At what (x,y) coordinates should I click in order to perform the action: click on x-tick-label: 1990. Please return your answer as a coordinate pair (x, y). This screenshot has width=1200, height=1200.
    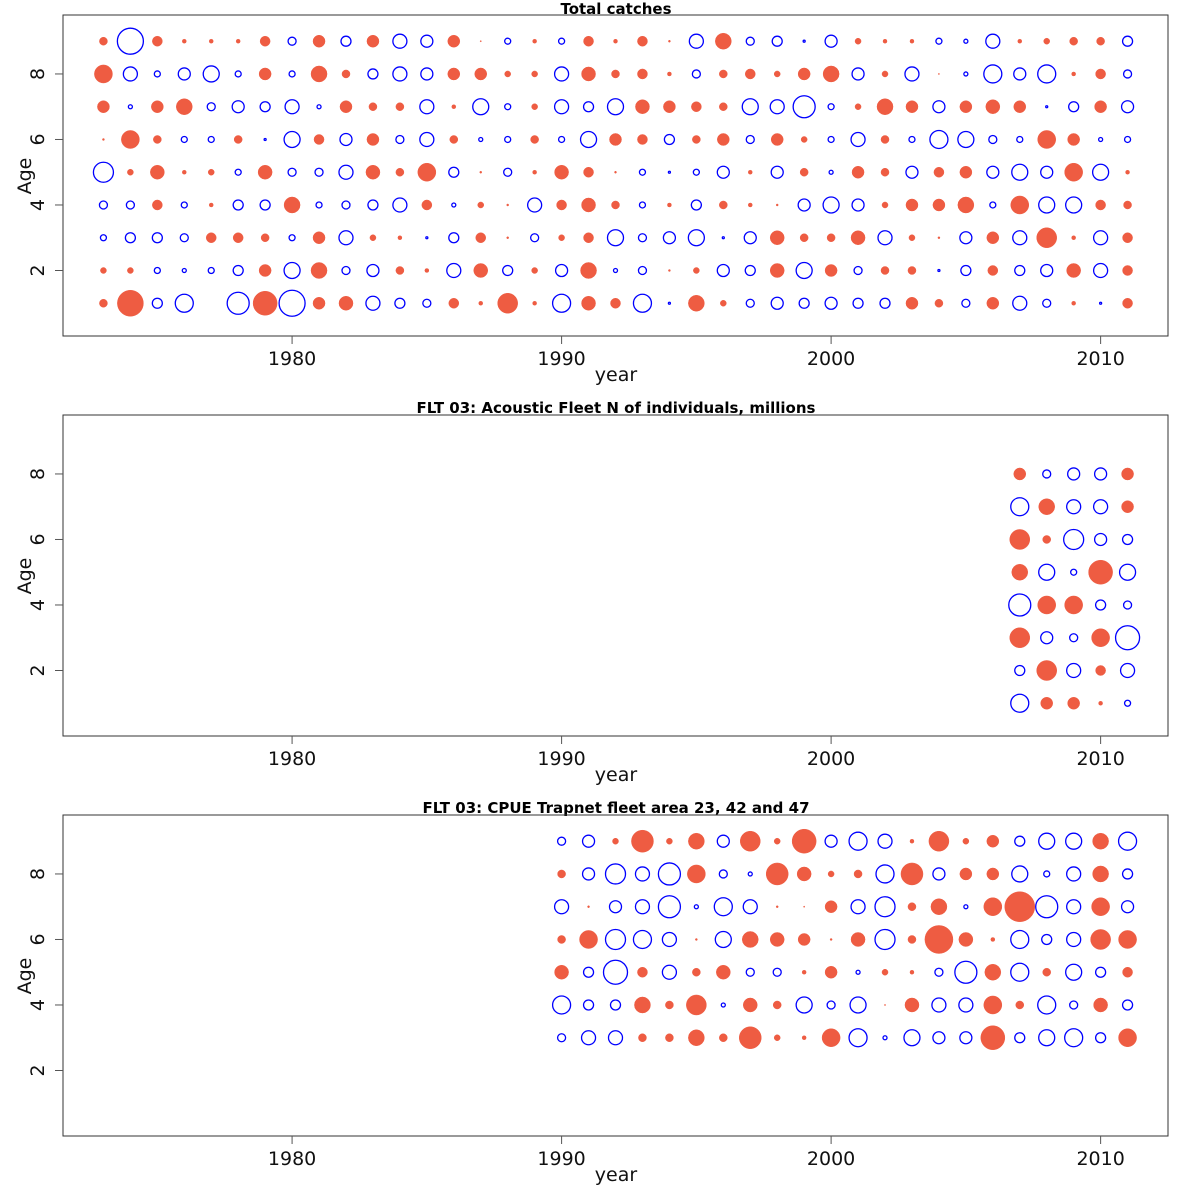
    Looking at the image, I should click on (561, 759).